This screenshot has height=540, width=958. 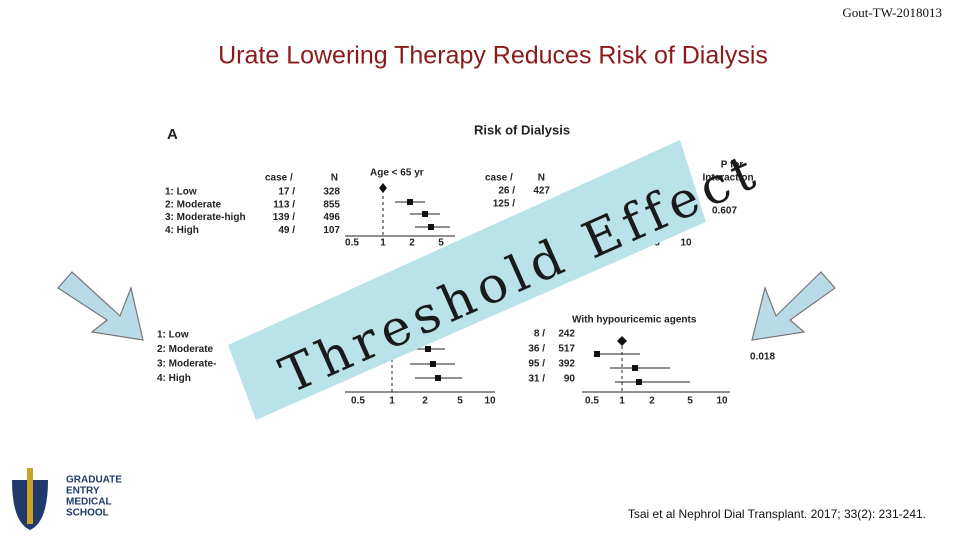 What do you see at coordinates (634, 320) in the screenshot?
I see `subgroup-label: With hypouricemic agents` at bounding box center [634, 320].